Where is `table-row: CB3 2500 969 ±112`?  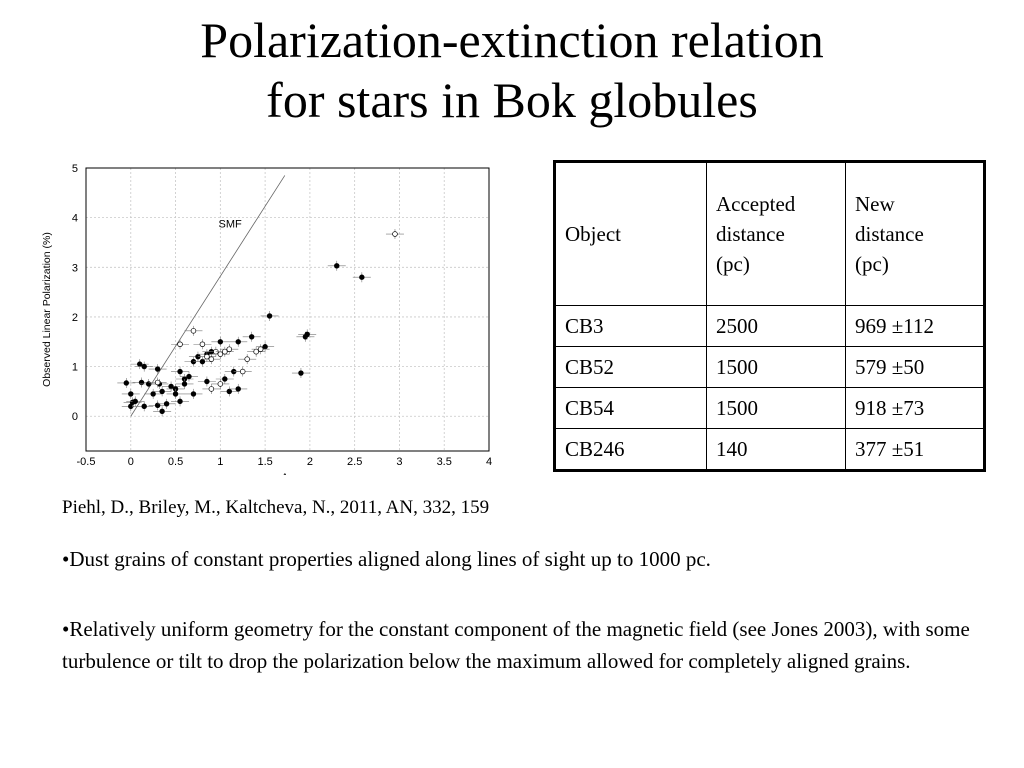 table-row: CB3 2500 969 ±112 is located at coordinates (769, 326).